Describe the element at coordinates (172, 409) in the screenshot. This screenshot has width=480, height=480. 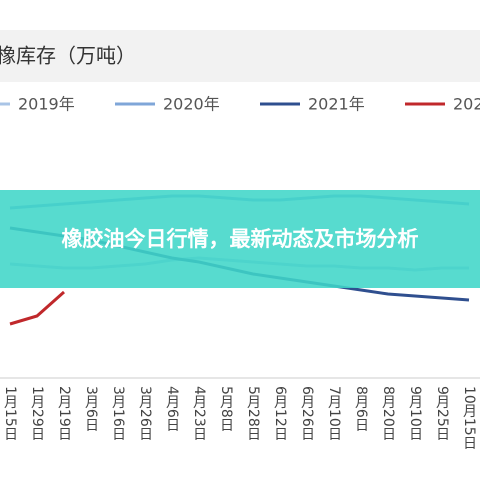
I see `x-tick-label: 4月6日` at that location.